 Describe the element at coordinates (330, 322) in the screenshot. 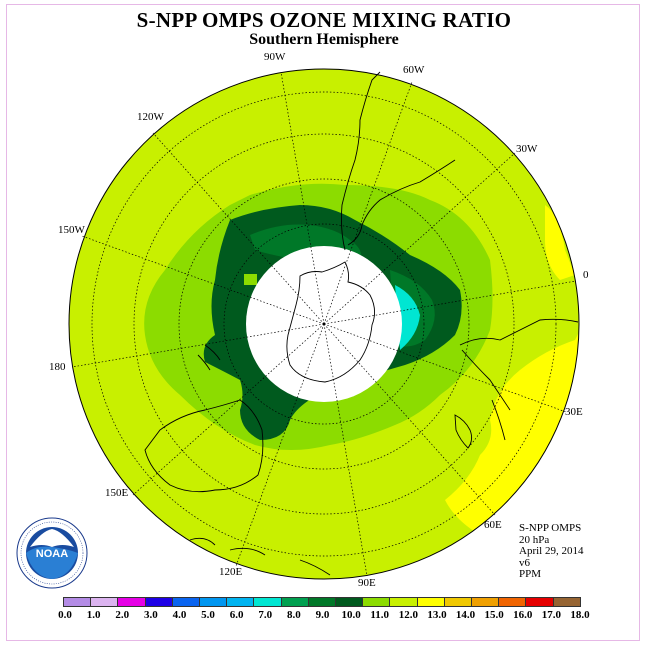

I see `antarctica-coast` at that location.